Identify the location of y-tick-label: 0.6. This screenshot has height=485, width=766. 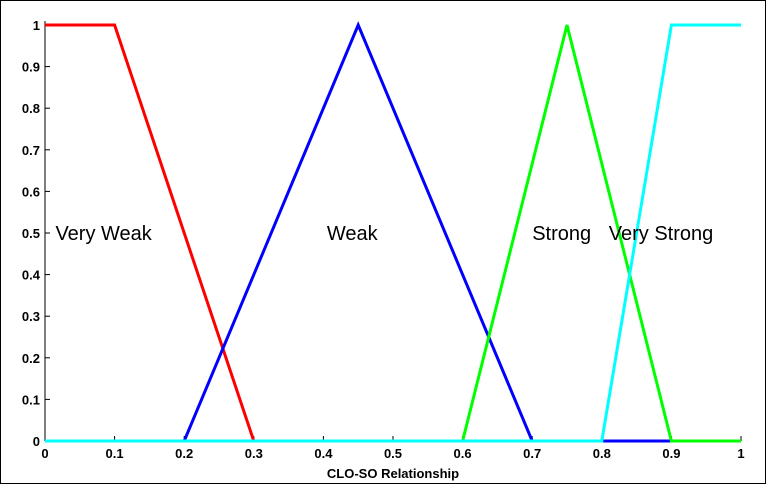
(31, 191).